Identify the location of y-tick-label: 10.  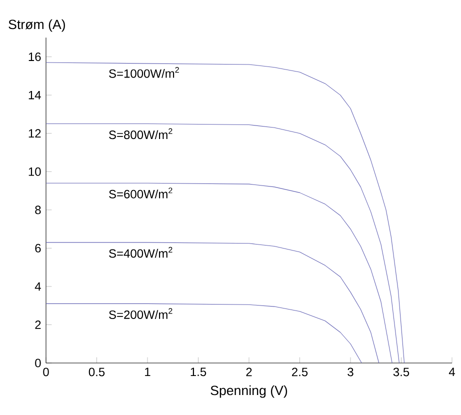
(34, 171).